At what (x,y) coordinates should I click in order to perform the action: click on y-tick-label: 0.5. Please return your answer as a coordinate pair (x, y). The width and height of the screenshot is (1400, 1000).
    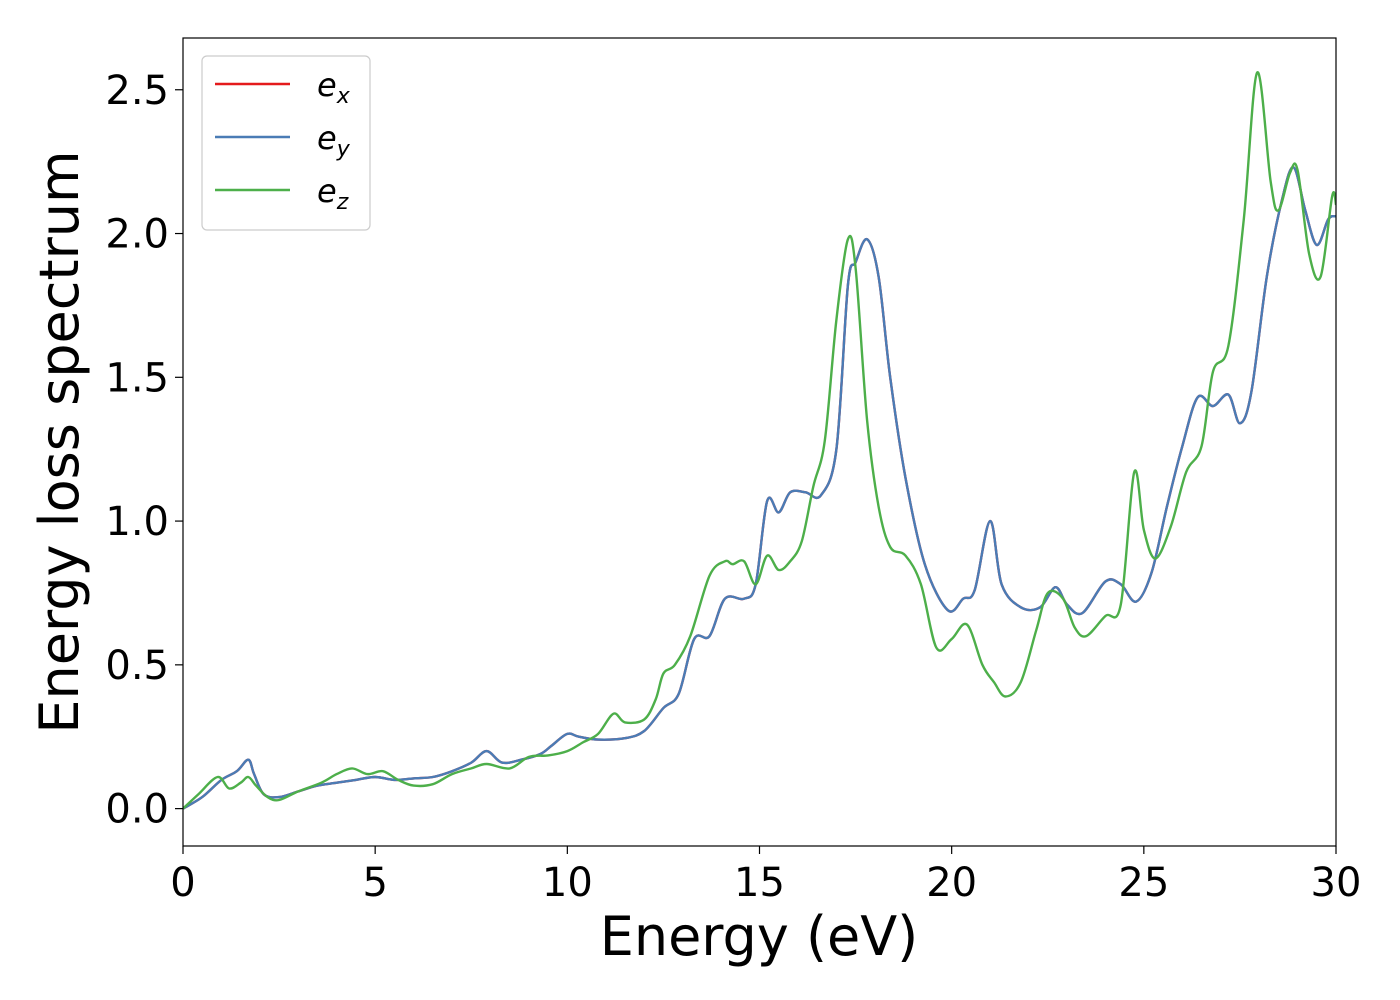
    Looking at the image, I should click on (137, 666).